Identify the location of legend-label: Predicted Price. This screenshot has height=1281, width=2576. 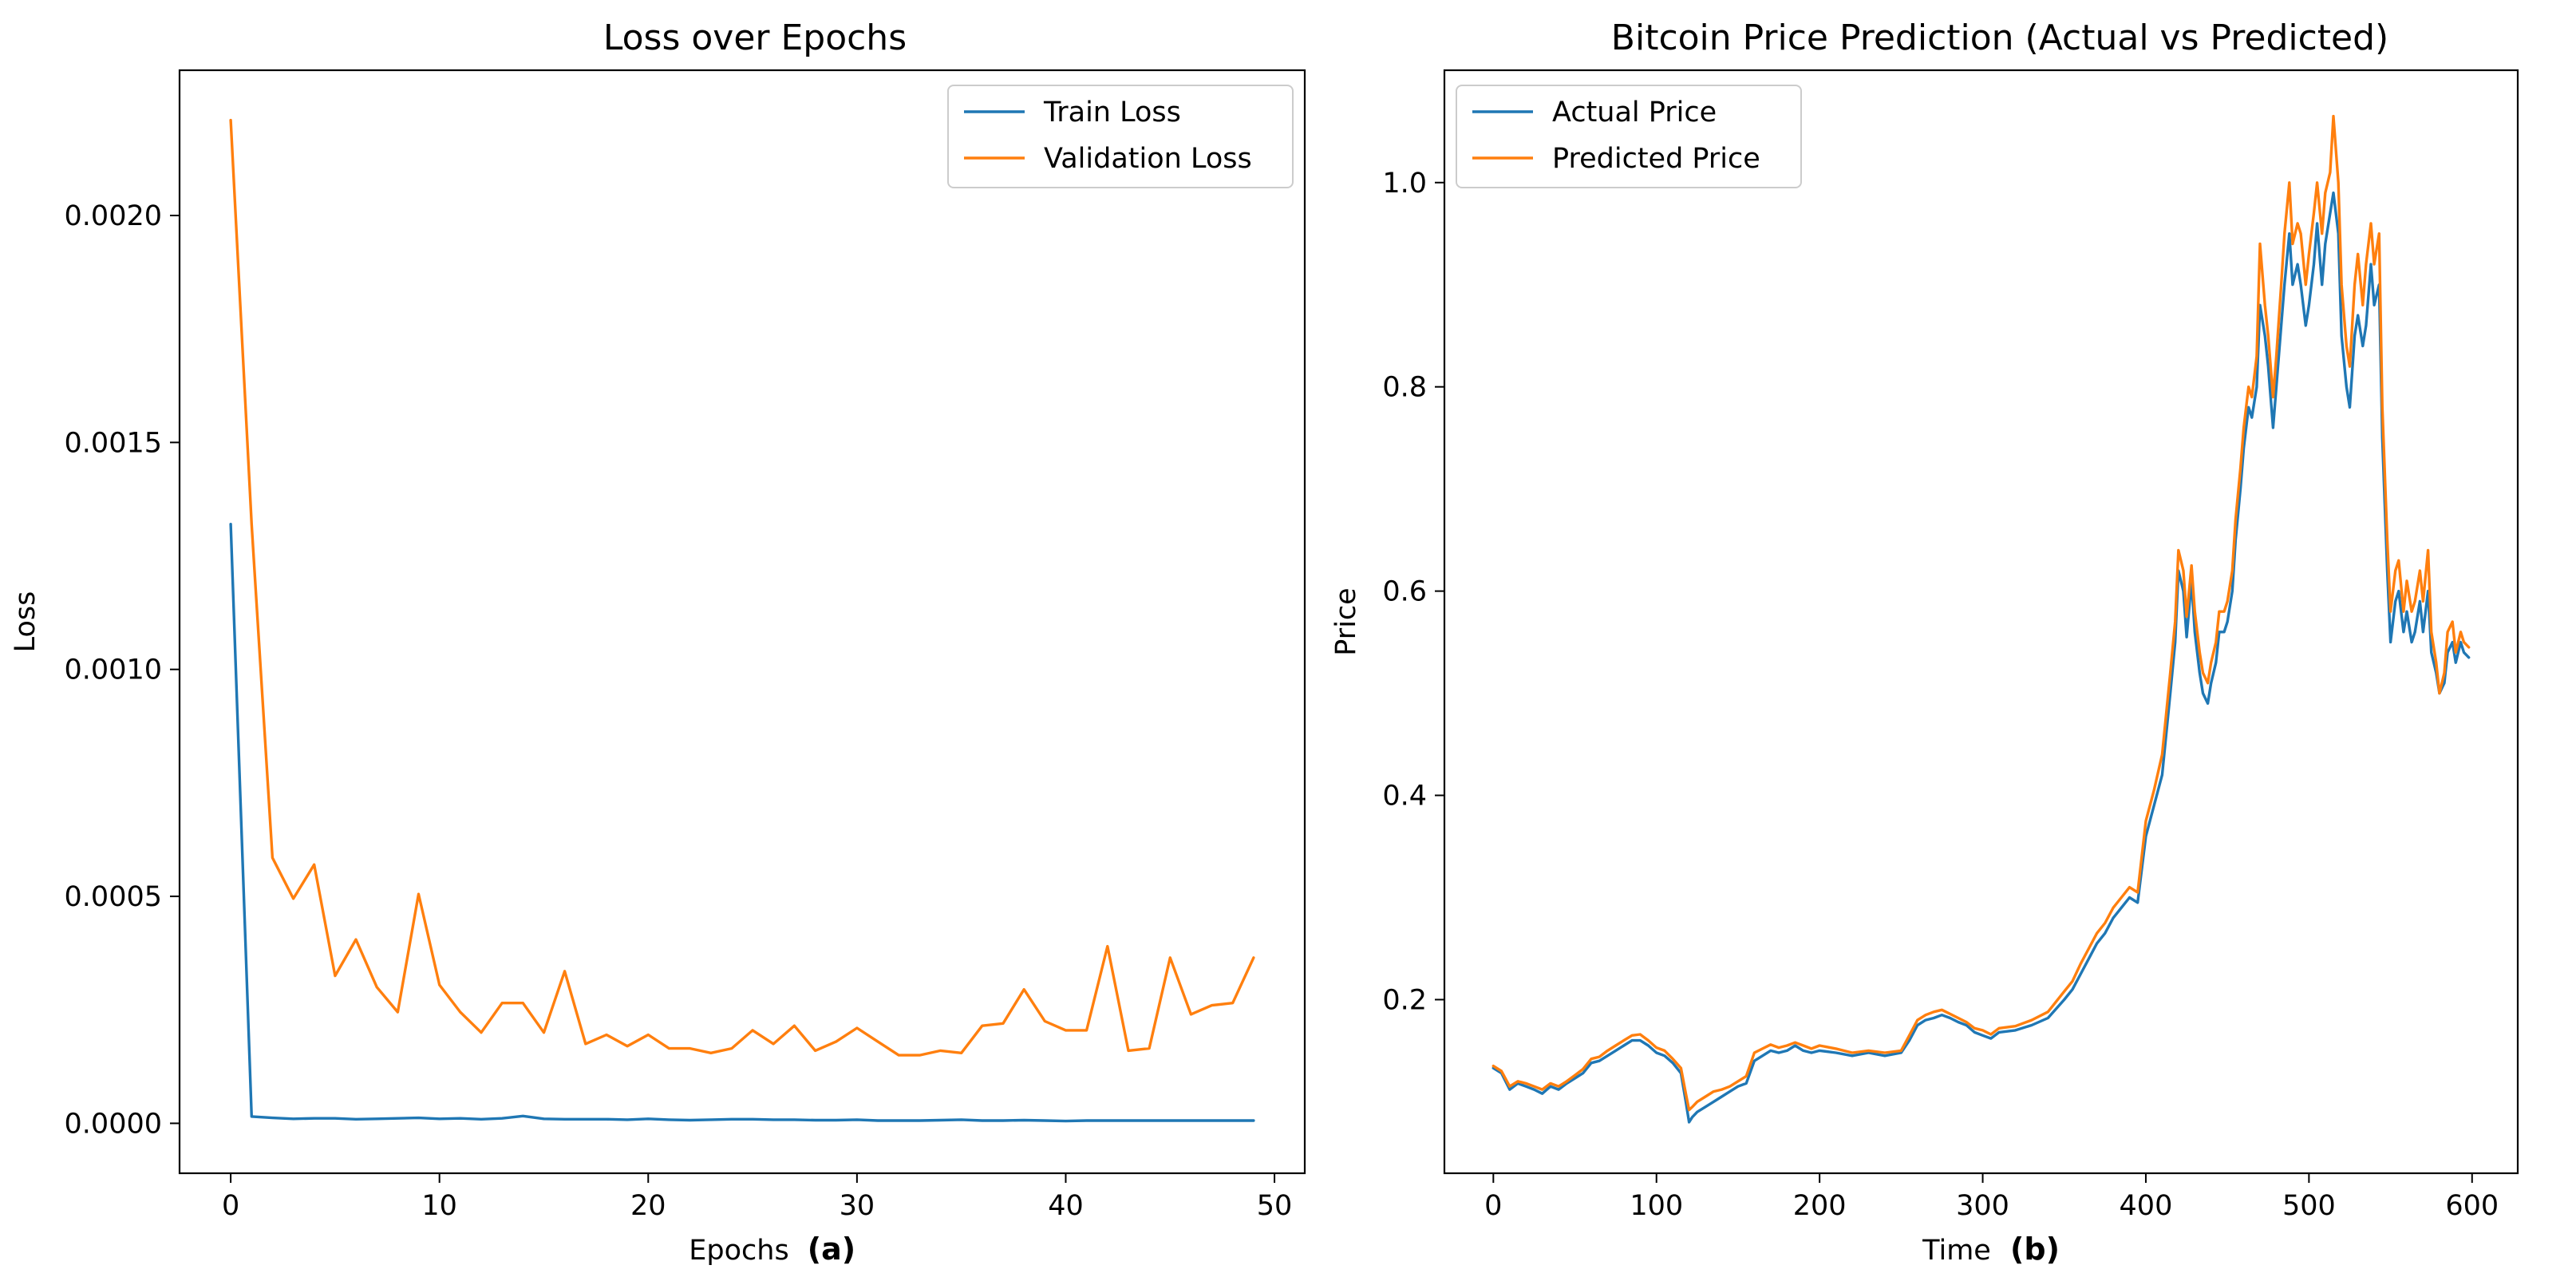
(1656, 159).